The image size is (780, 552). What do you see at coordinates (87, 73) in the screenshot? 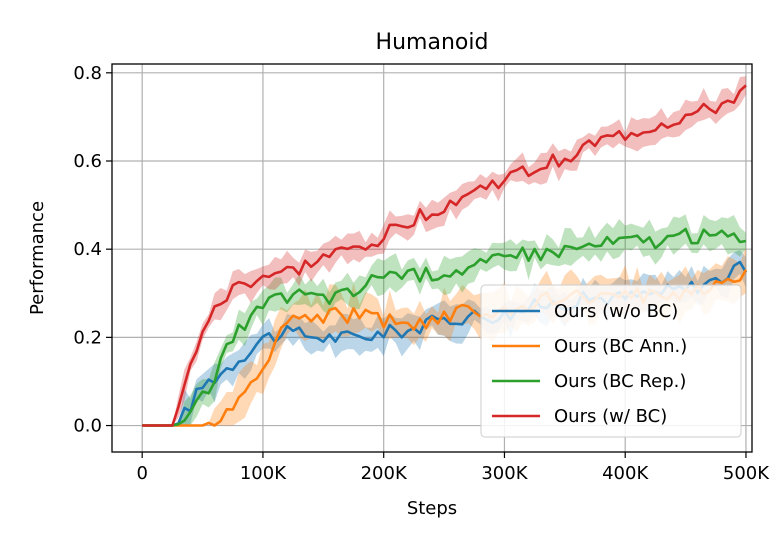
I see `y-tick-label: 0.8` at bounding box center [87, 73].